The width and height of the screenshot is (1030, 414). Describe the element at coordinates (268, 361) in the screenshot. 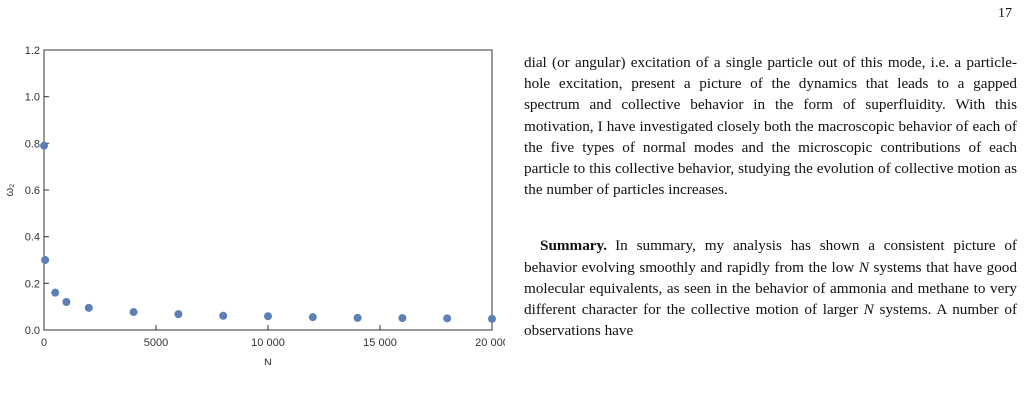

I see `x-axis-label: N` at that location.